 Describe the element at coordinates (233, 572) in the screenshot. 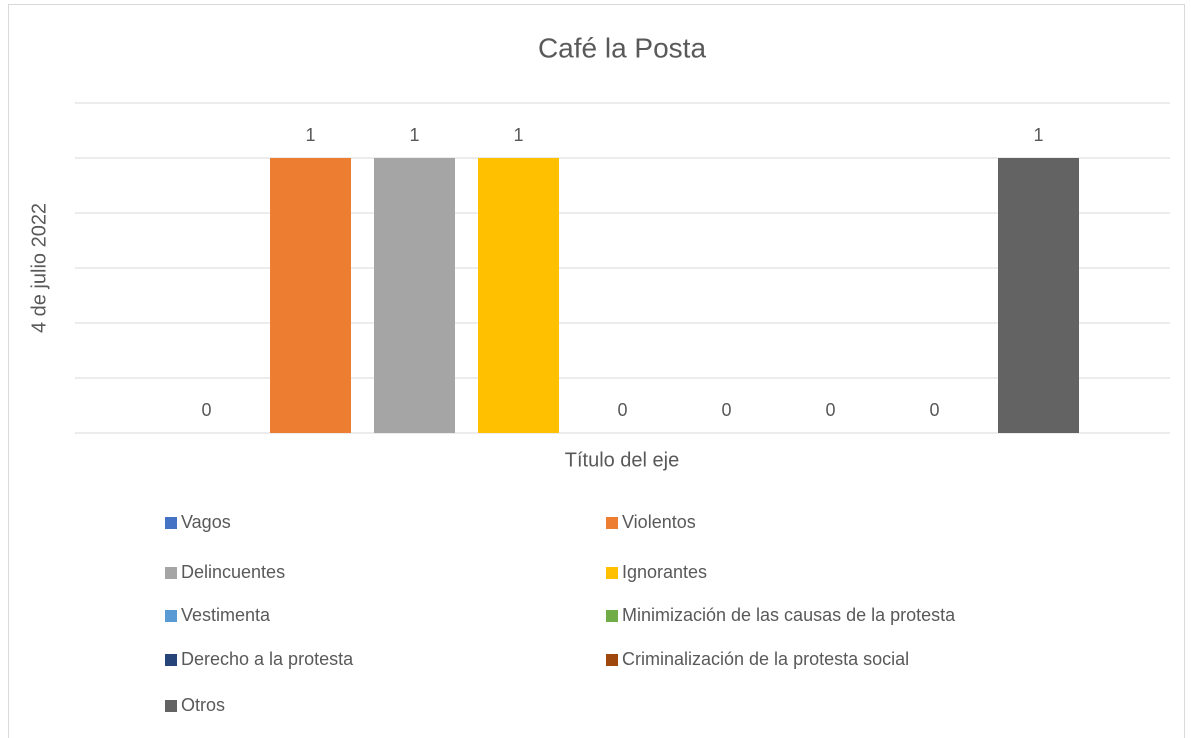

I see `legend-label: Delincuentes` at that location.